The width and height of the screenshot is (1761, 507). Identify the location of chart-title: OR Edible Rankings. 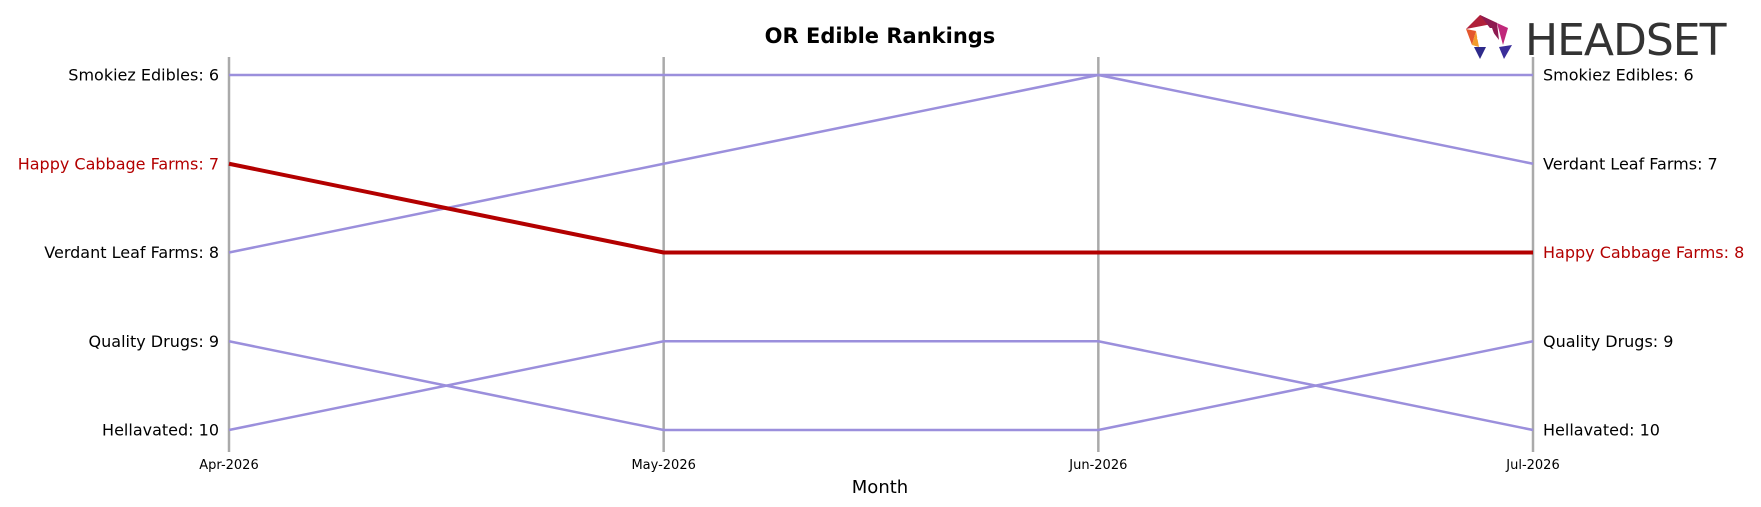
(880, 36).